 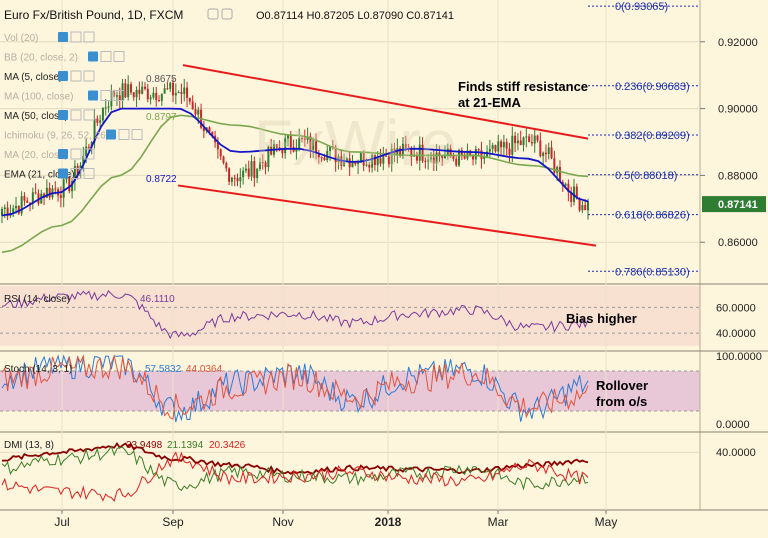 What do you see at coordinates (350, 316) in the screenshot?
I see `rsi-band` at bounding box center [350, 316].